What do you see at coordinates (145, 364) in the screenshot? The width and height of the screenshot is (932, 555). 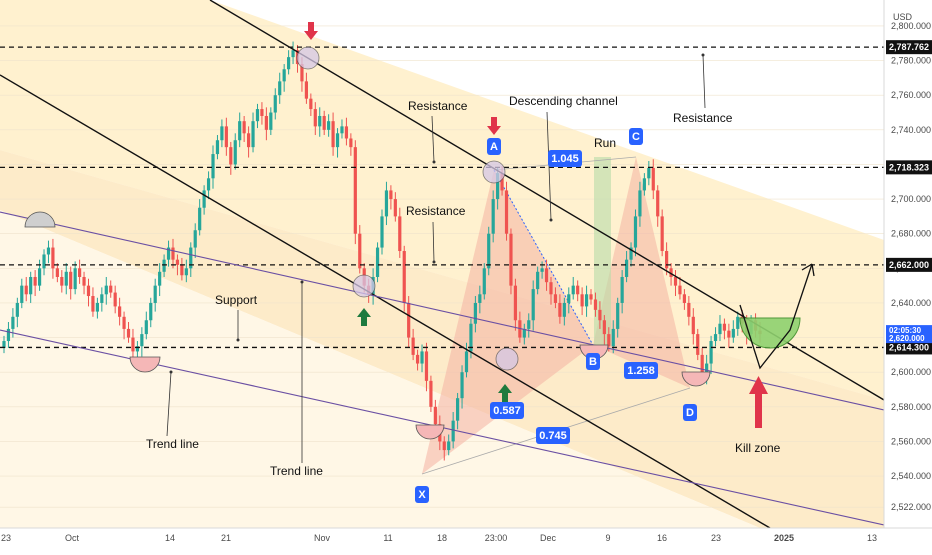 I see `half-circle-support` at bounding box center [145, 364].